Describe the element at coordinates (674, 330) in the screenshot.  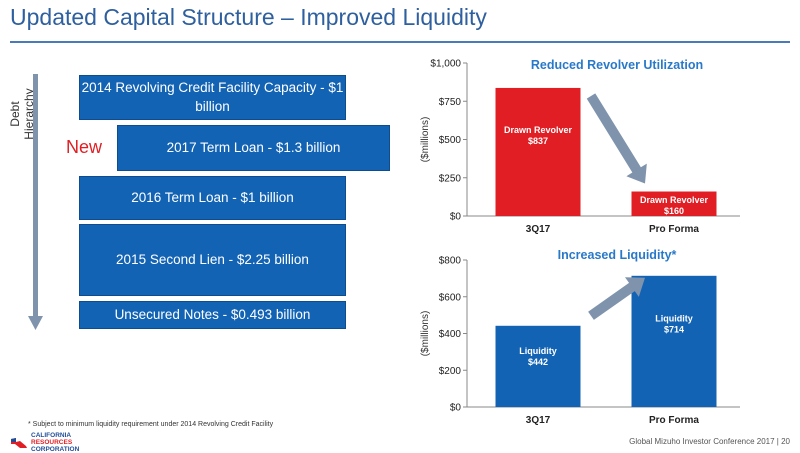
I see `data-label: $714` at that location.